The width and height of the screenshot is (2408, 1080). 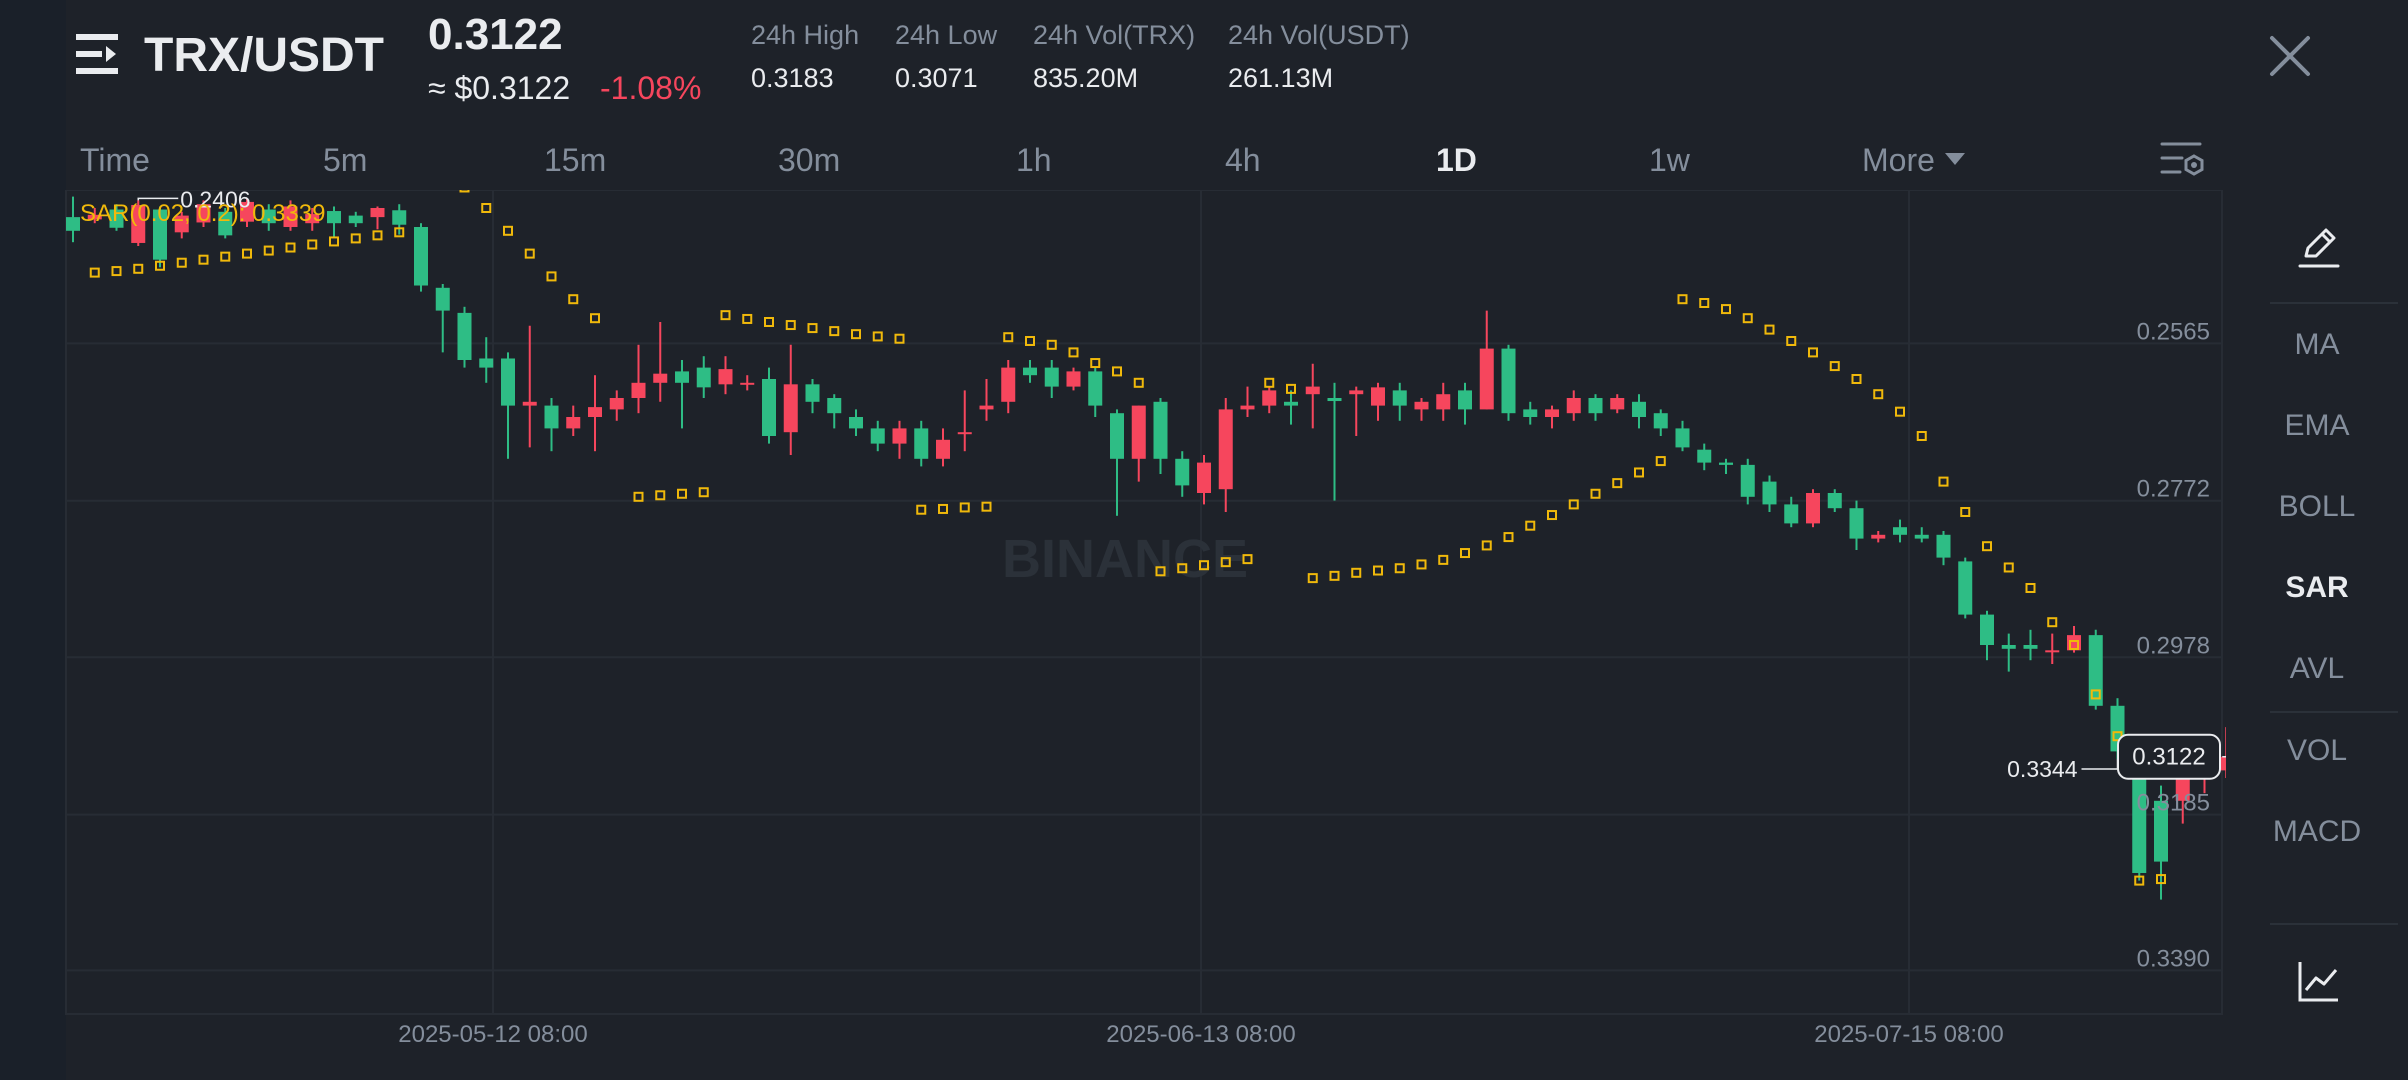 I want to click on price-tick-label: 0.2565, so click(x=2173, y=331).